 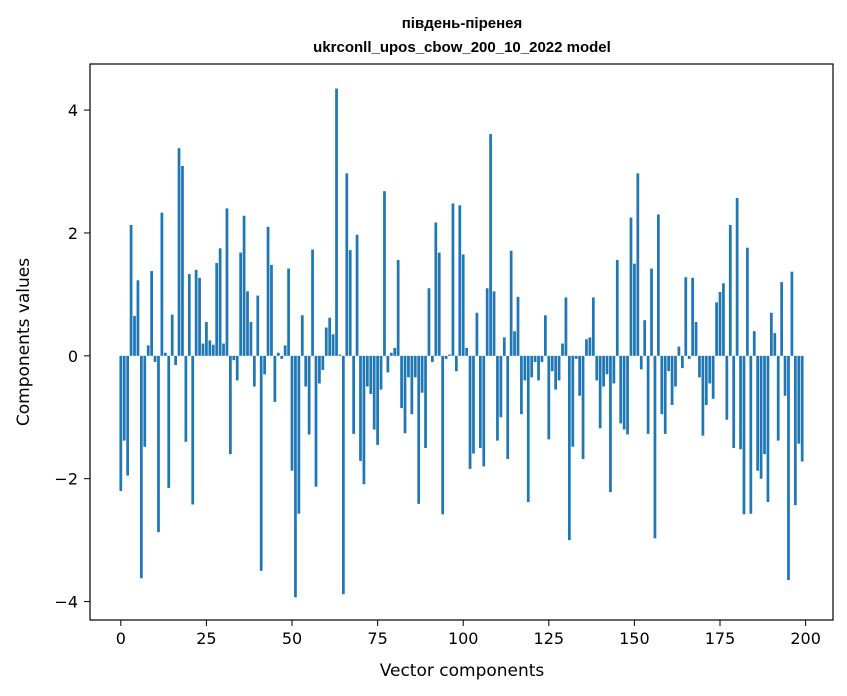 What do you see at coordinates (463, 638) in the screenshot?
I see `x-tick-label: 100` at bounding box center [463, 638].